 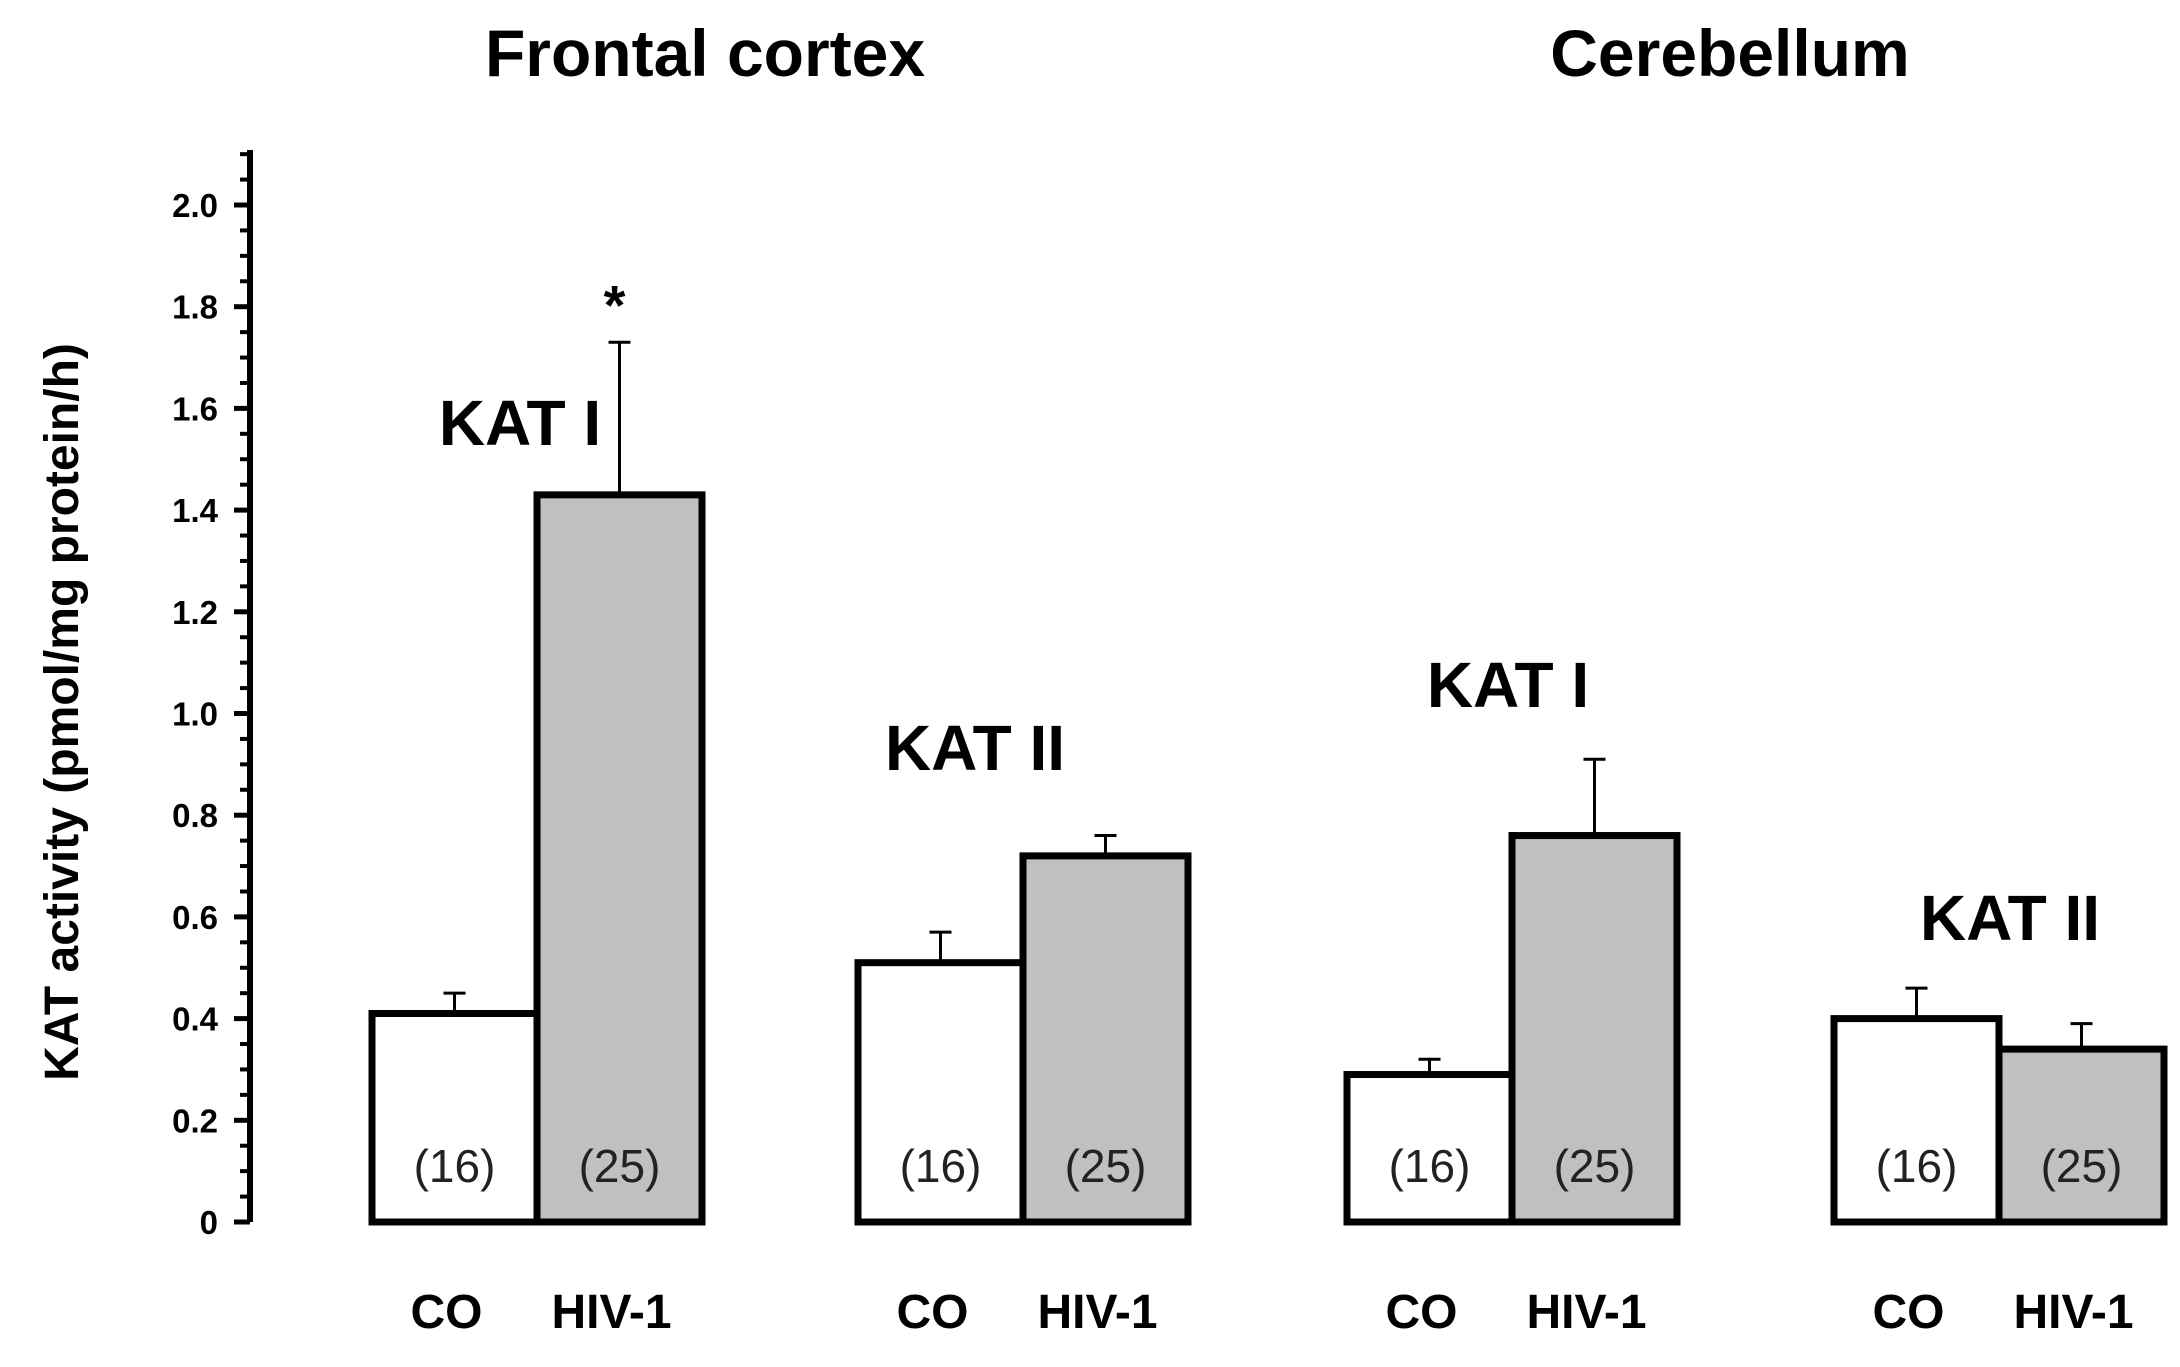 I want to click on significance-marker: *, so click(x=615, y=304).